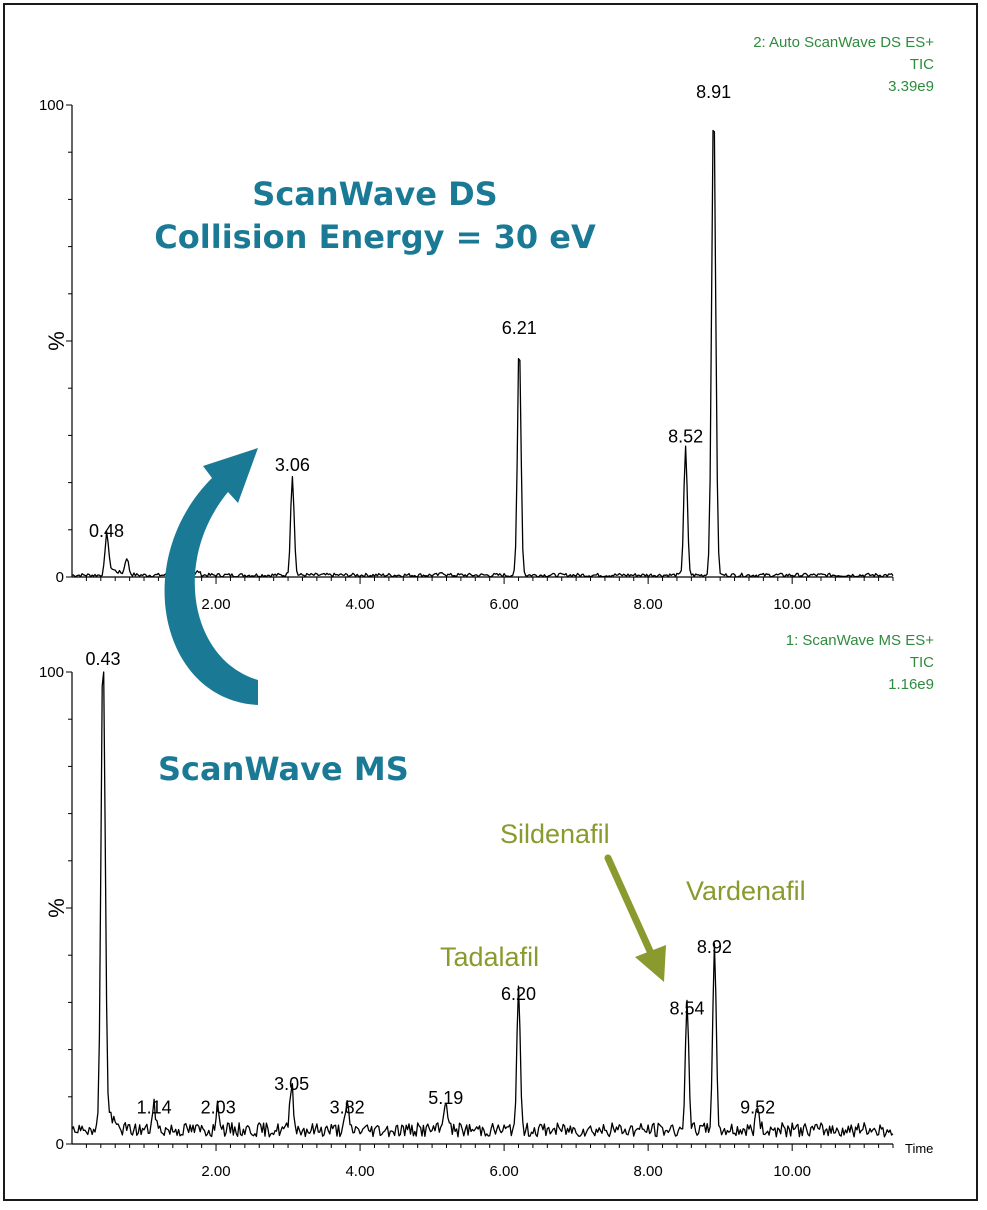 This screenshot has height=1210, width=987. I want to click on peak-label: 8.52, so click(685, 437).